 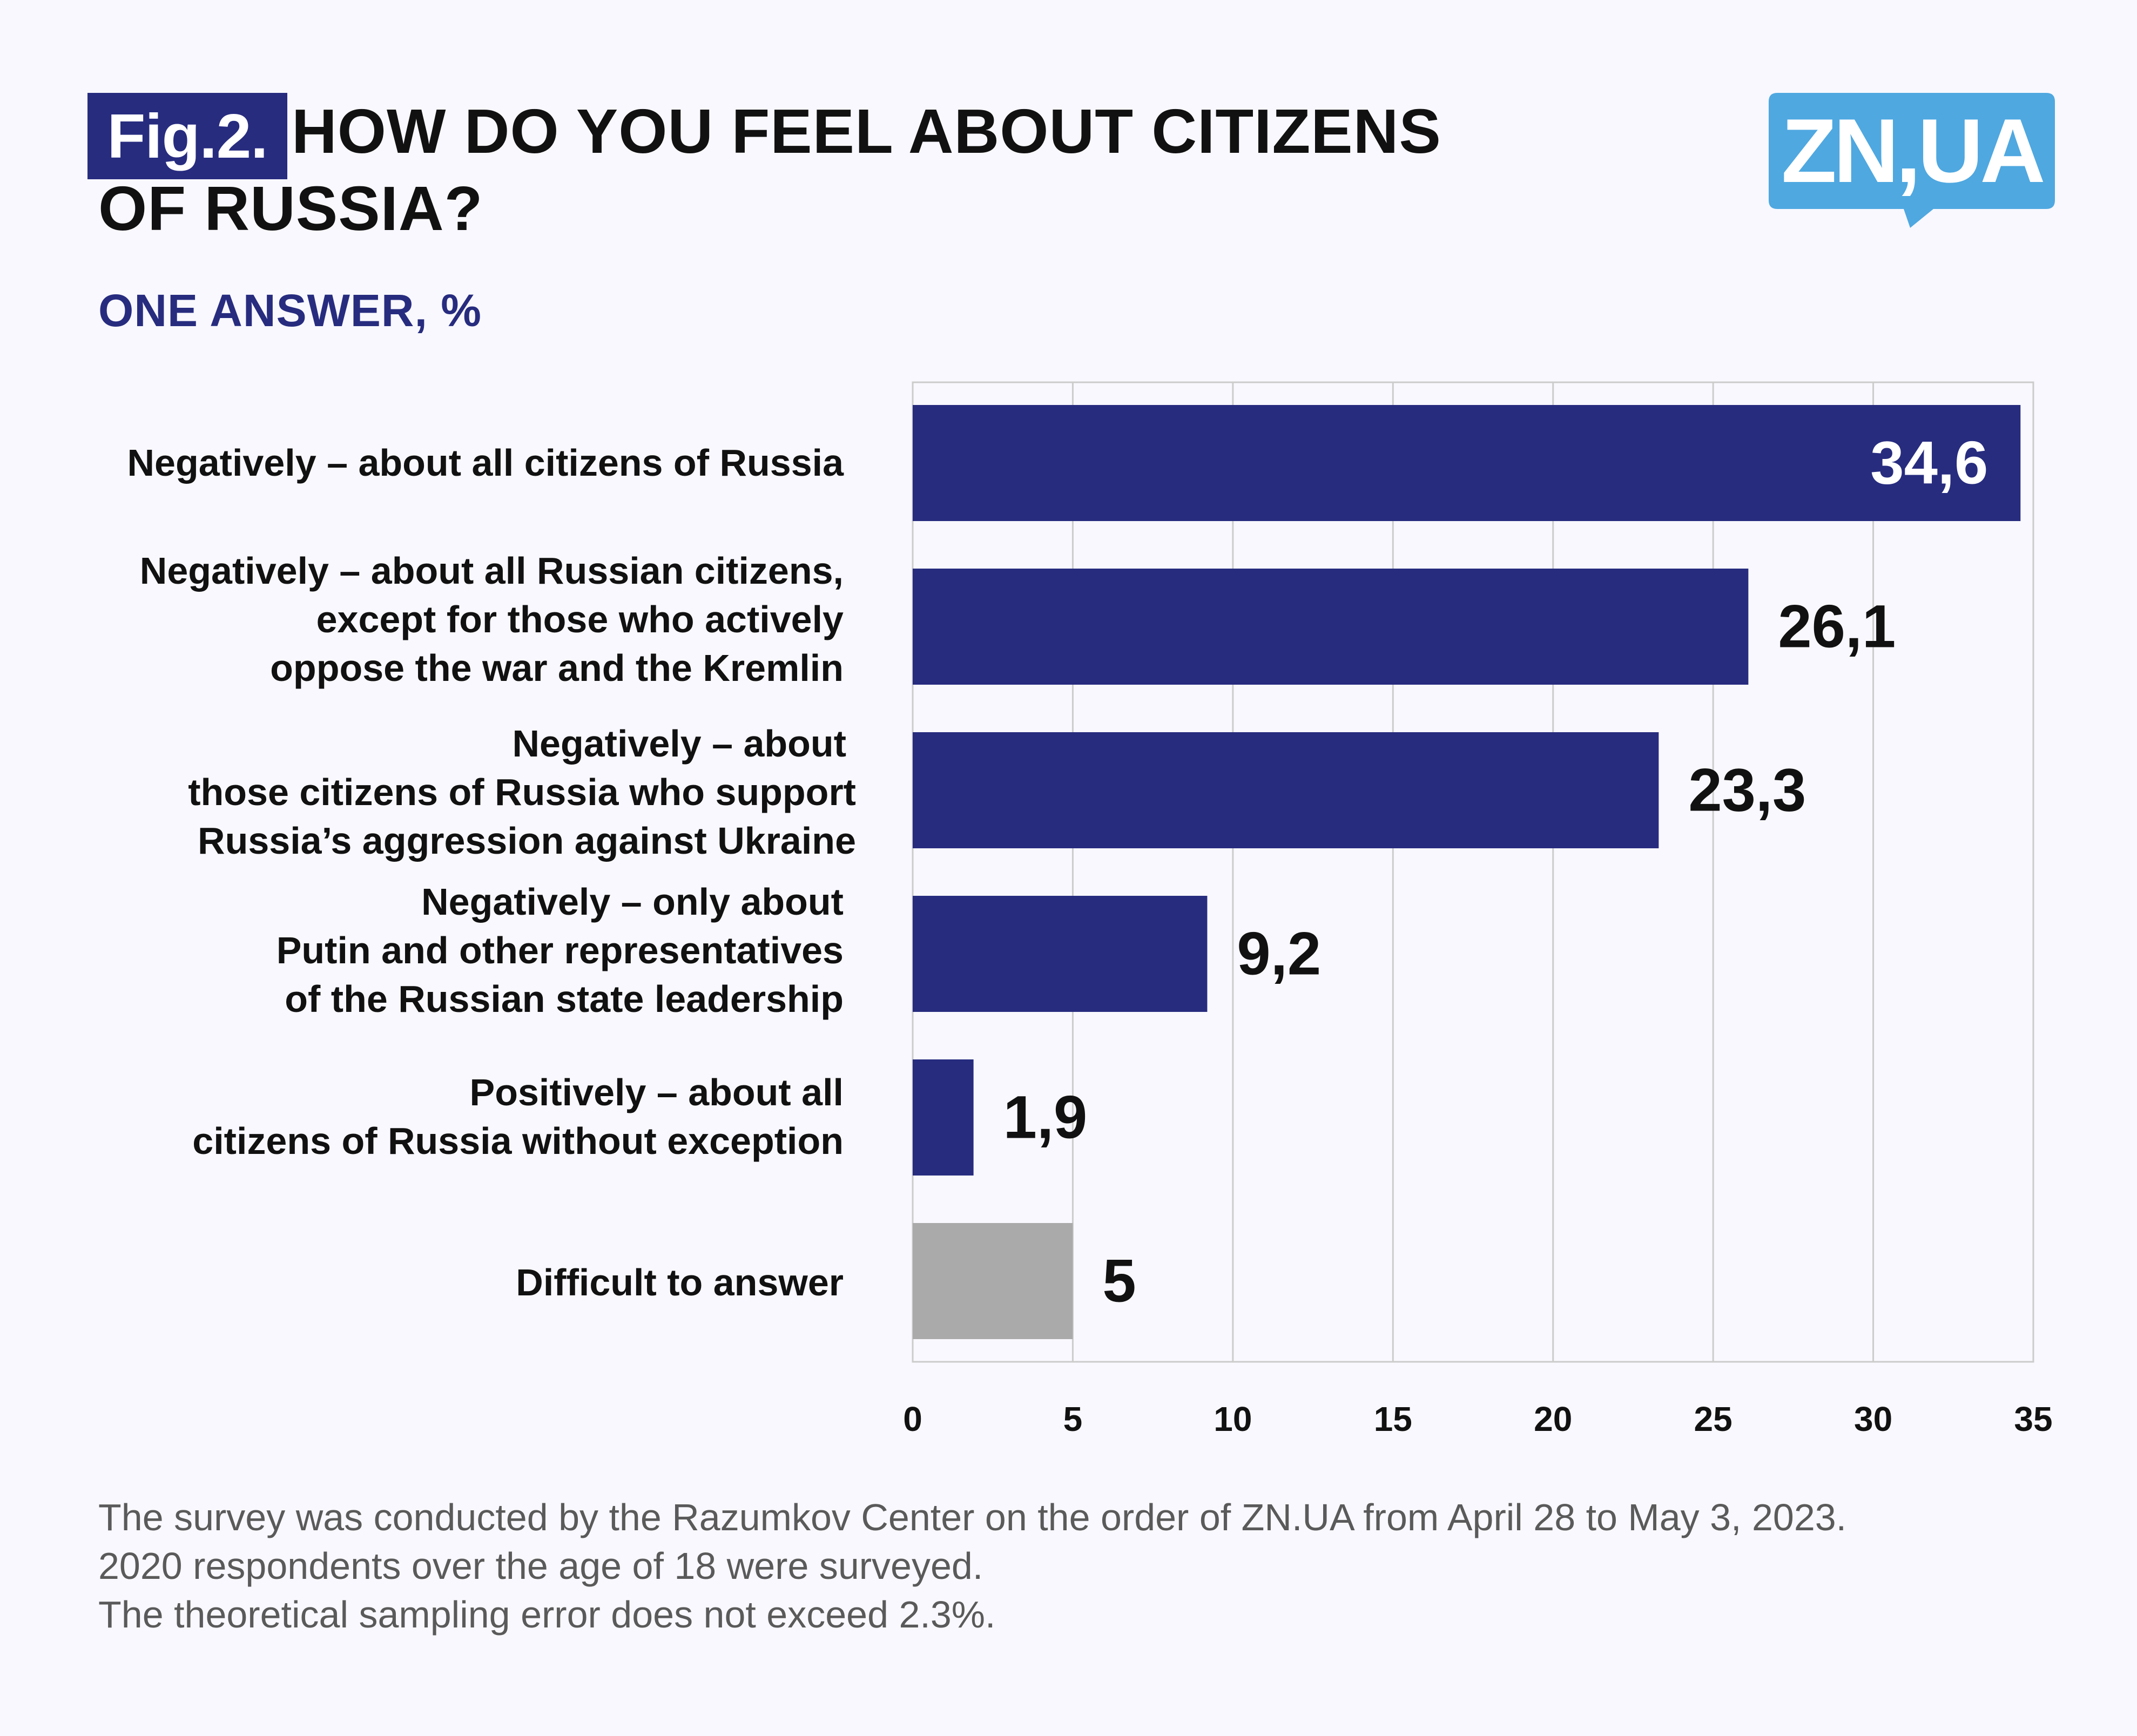 I want to click on x-tick-label: 15, so click(x=1393, y=1419).